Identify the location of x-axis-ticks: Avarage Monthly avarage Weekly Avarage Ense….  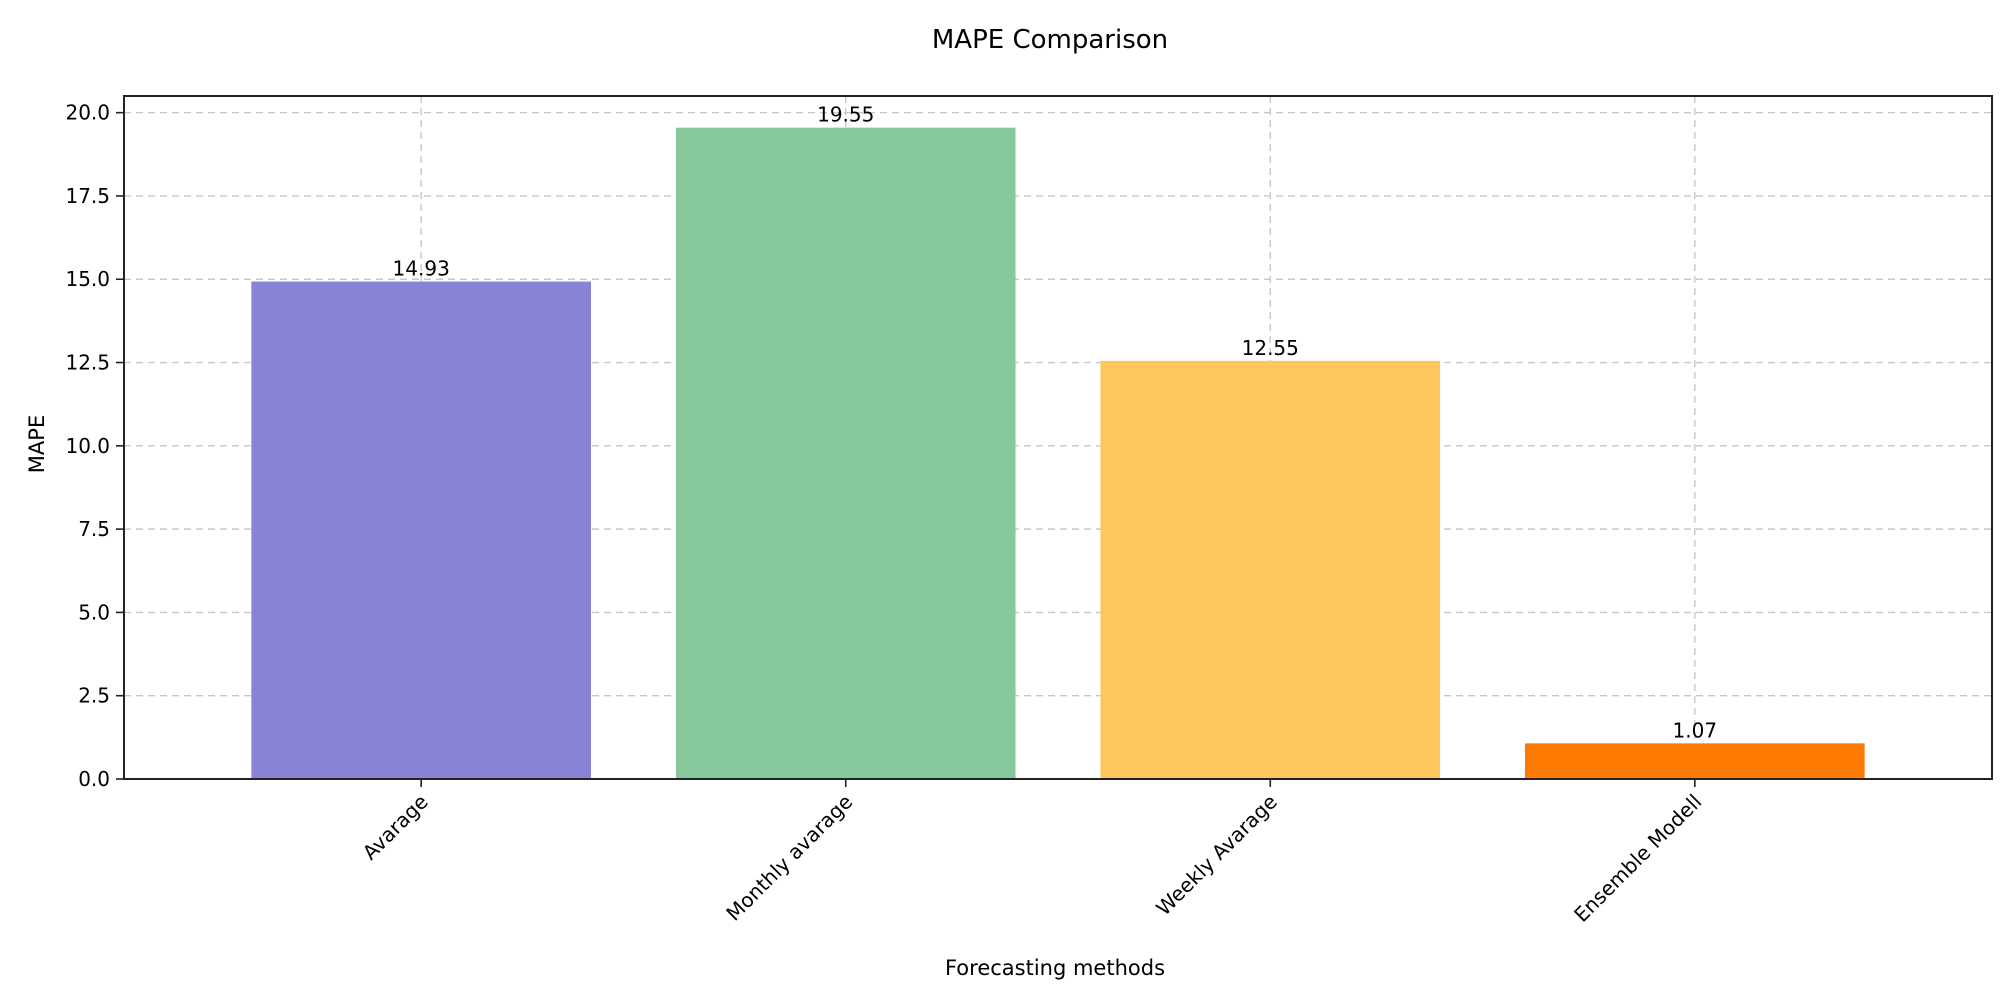
(1032, 853).